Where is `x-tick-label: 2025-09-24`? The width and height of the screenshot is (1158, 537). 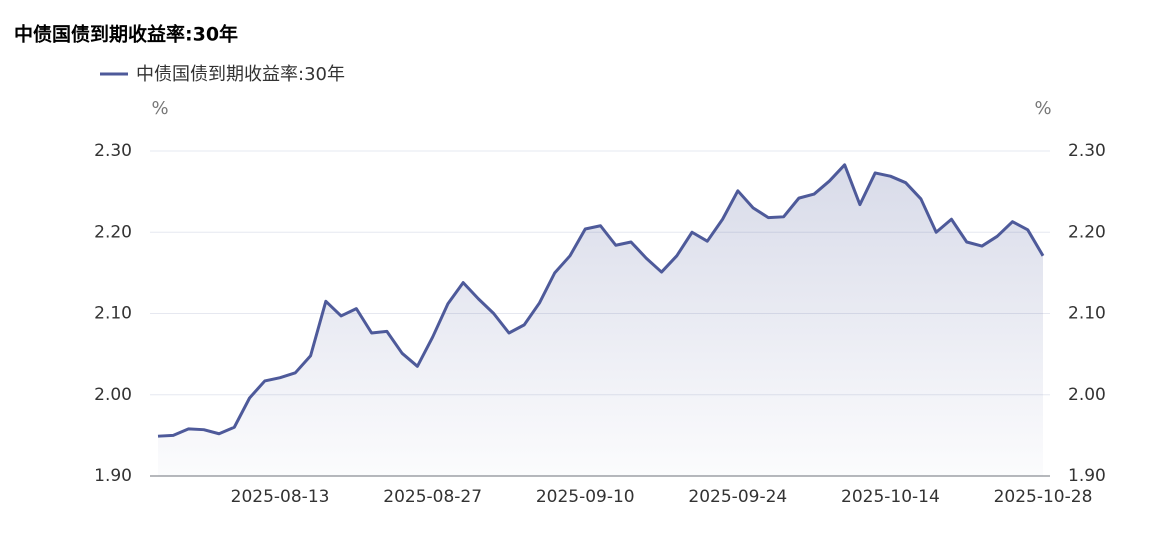
x-tick-label: 2025-09-24 is located at coordinates (737, 497).